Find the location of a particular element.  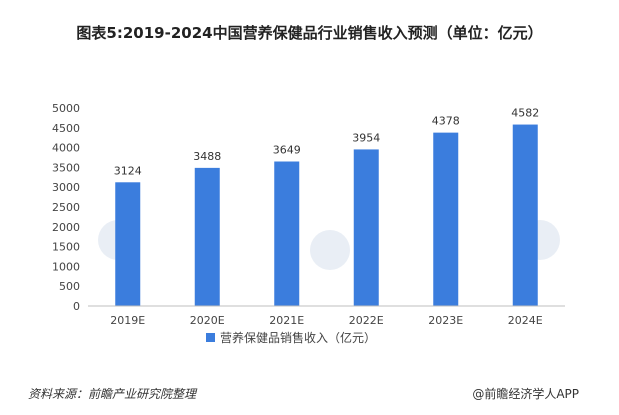

y-tick-label-5: 2500 is located at coordinates (66, 207).